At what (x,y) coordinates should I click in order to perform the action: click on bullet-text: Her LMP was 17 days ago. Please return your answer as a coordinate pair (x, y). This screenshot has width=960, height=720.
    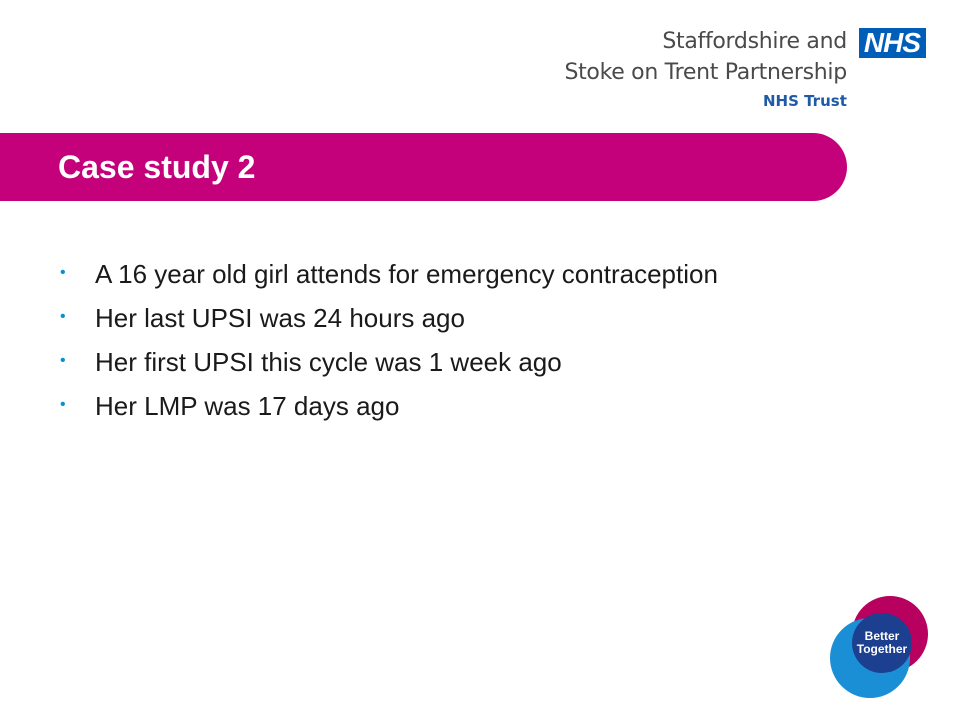
    Looking at the image, I should click on (247, 406).